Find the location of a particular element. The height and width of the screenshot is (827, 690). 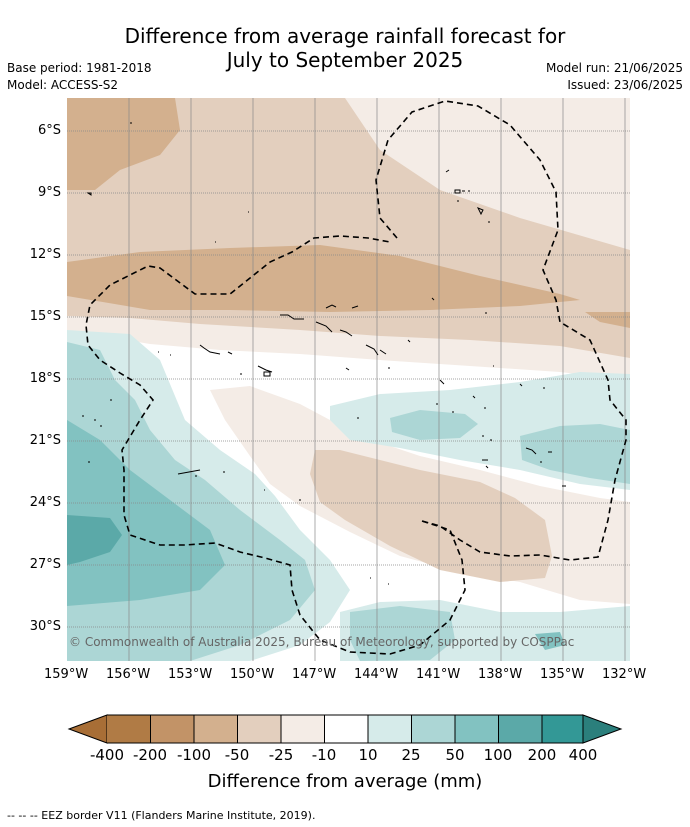

lon-tick-label: 156°W is located at coordinates (128, 674).